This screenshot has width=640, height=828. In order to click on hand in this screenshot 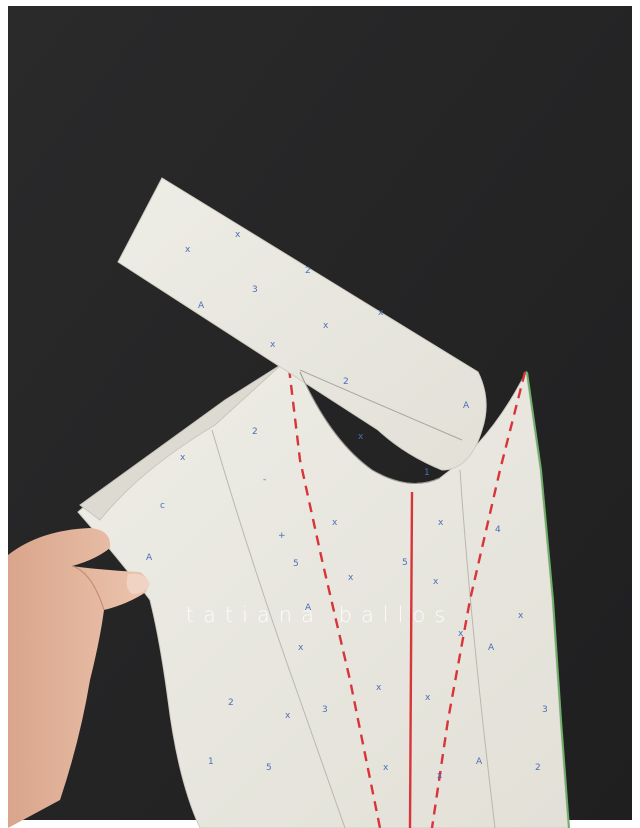, I will do `click(79, 678)`.